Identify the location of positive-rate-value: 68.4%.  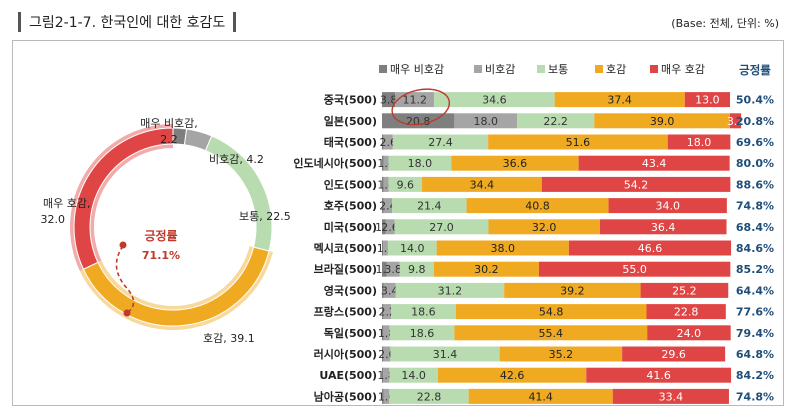
(755, 227).